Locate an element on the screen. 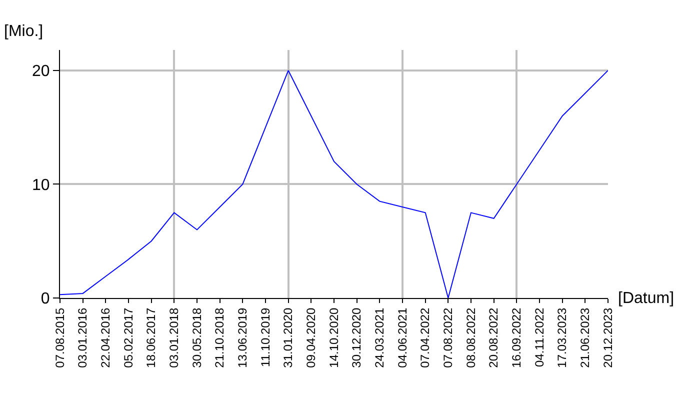  x-tick-label: 21.10.2018 is located at coordinates (219, 337).